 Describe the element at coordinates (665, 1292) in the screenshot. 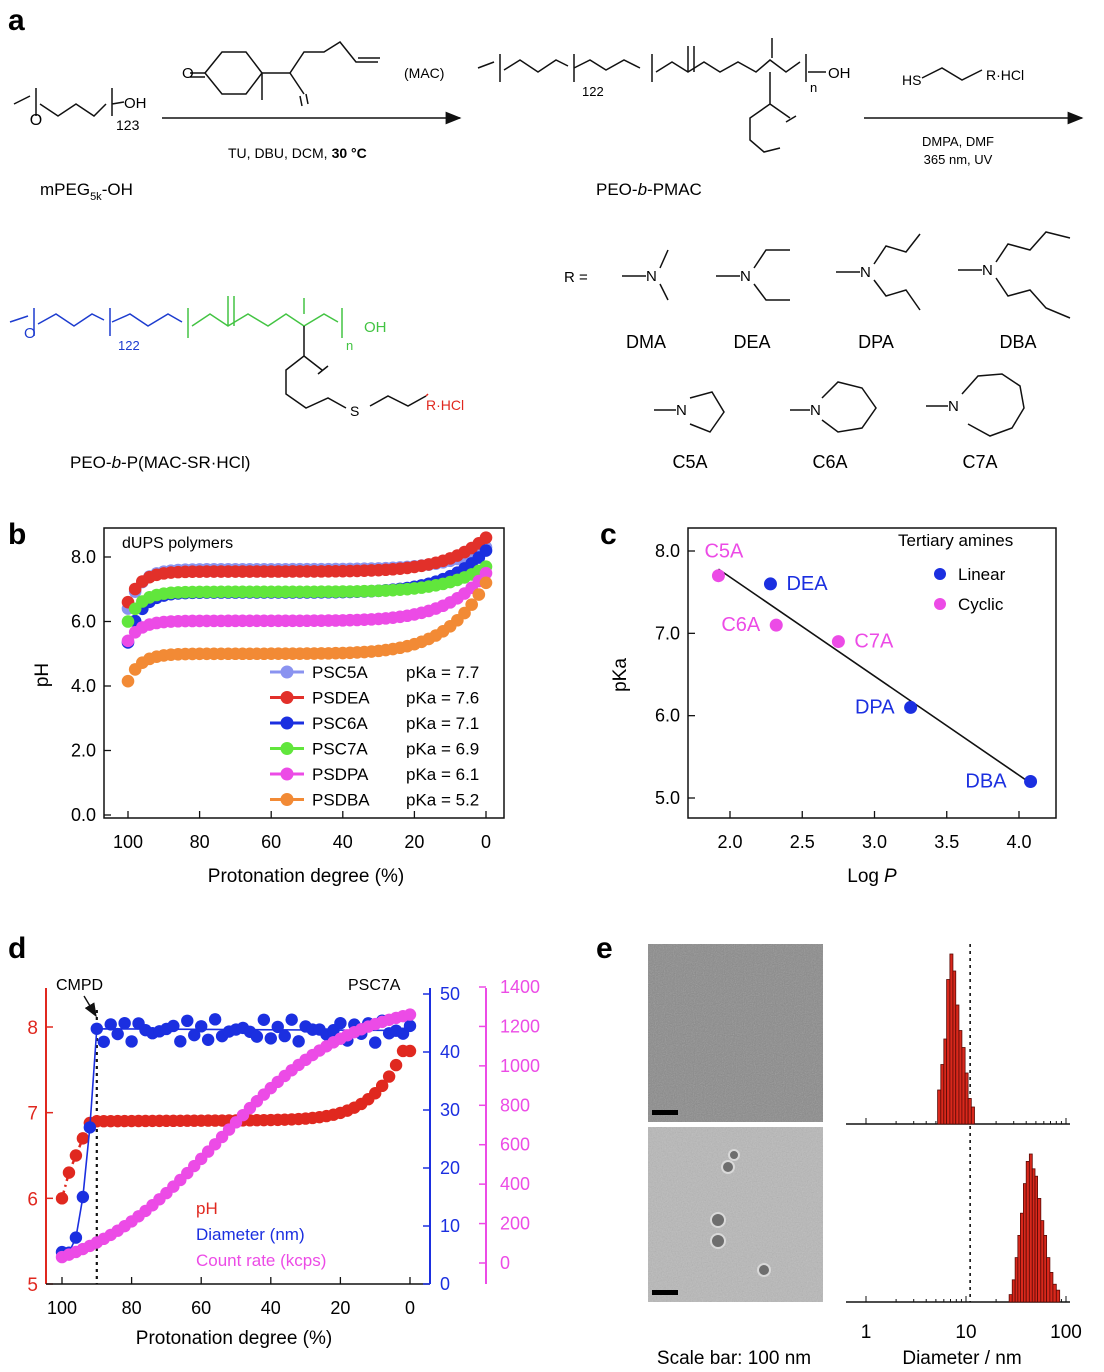

I see `scale-bar-bottom` at that location.